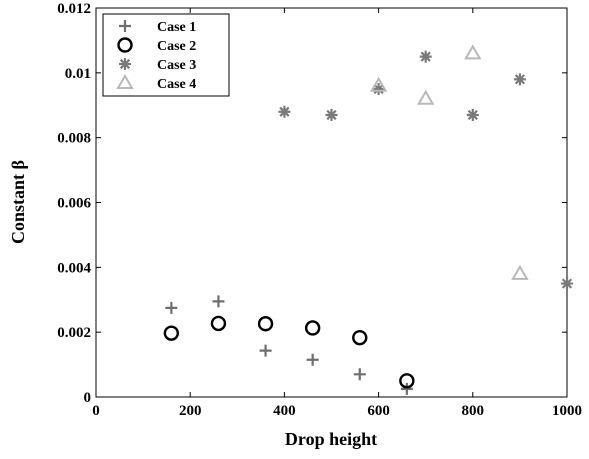  What do you see at coordinates (74, 204) in the screenshot?
I see `y-tick-label: 0.006` at bounding box center [74, 204].